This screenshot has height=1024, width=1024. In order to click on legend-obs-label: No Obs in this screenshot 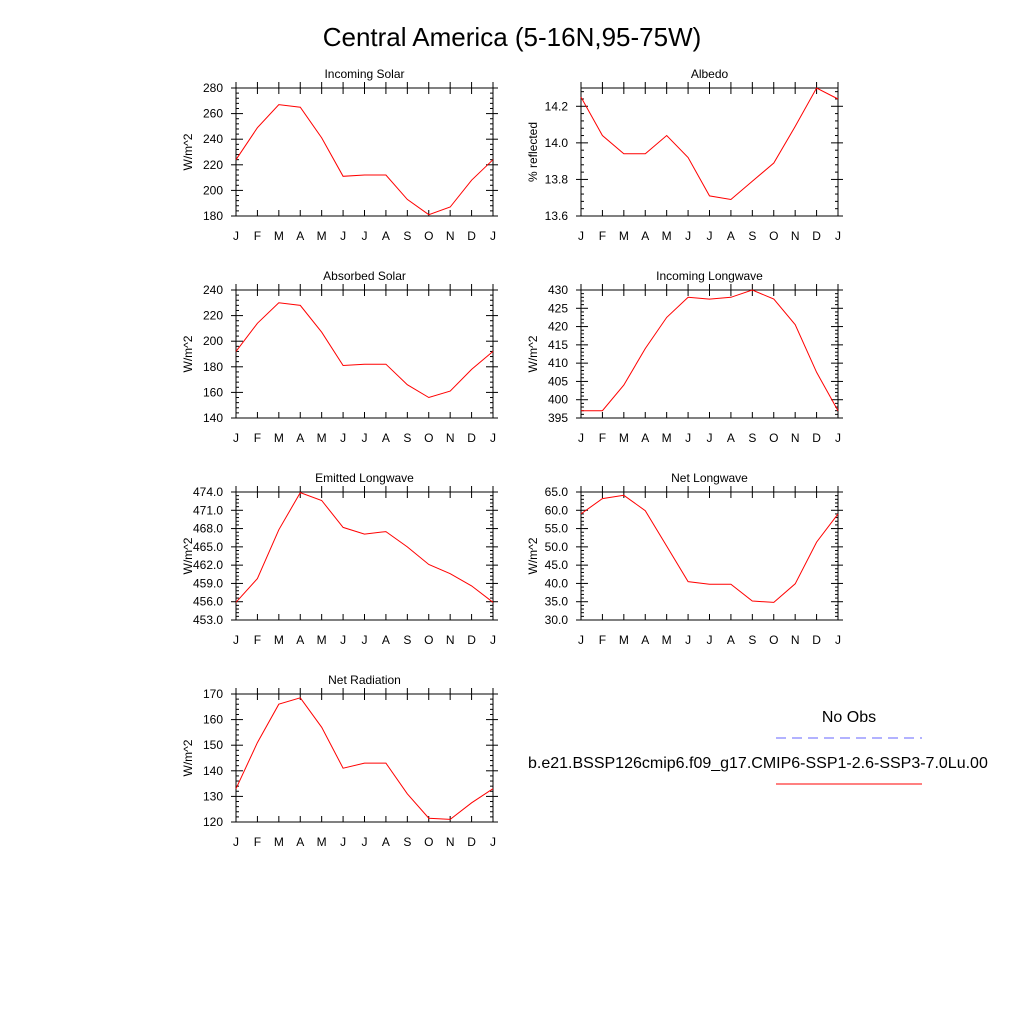, I will do `click(849, 717)`.